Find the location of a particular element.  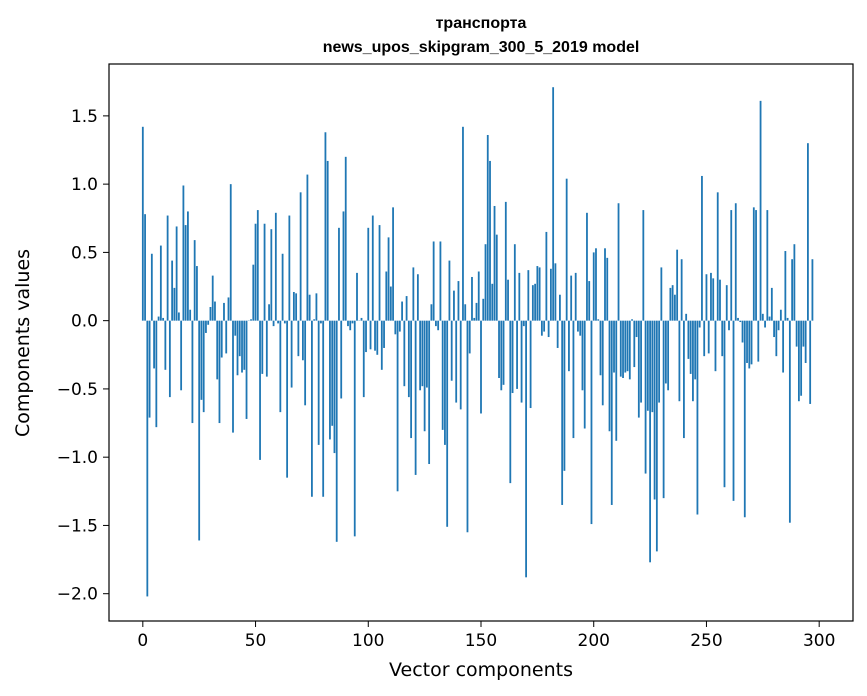

chart-subtitle: news_upos_skipgram_300_5_2019 model is located at coordinates (481, 47).